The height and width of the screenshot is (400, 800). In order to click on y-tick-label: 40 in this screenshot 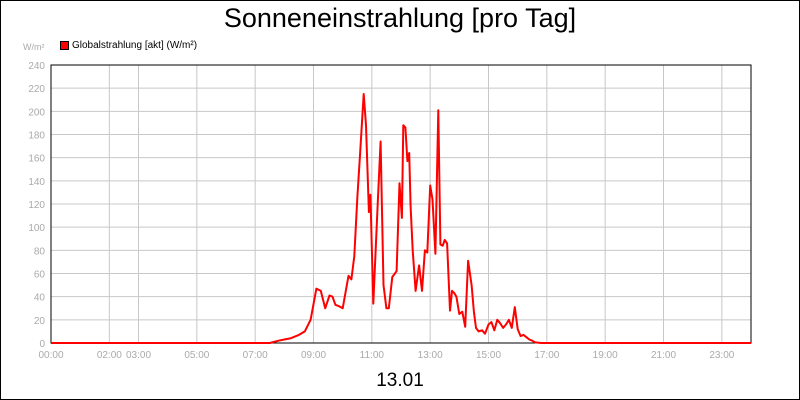, I will do `click(40, 298)`.